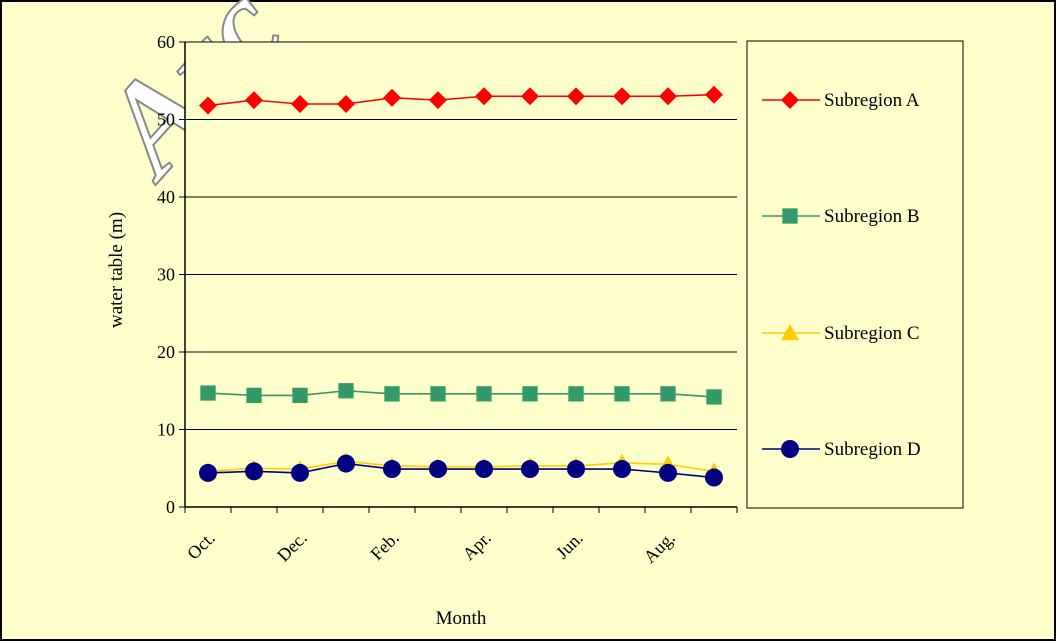  I want to click on legend-label: Subregion A, so click(872, 100).